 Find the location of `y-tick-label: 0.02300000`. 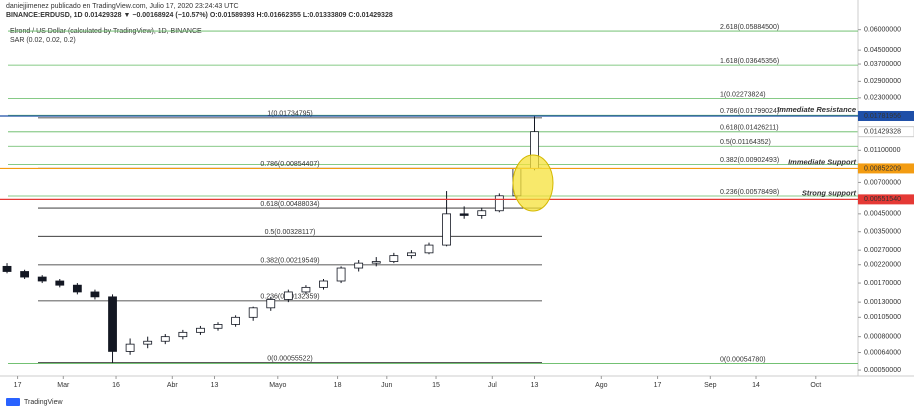

y-tick-label: 0.02300000 is located at coordinates (882, 98).